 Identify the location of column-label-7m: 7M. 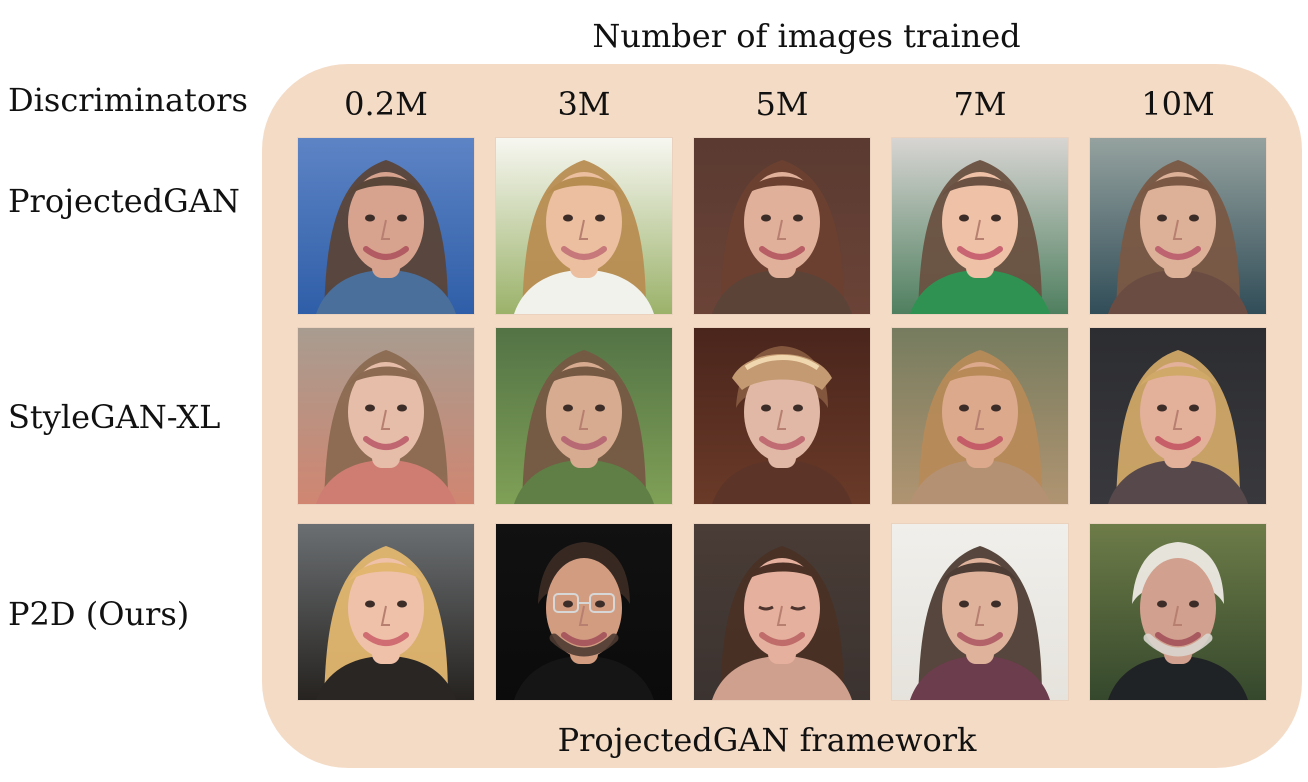
(980, 104).